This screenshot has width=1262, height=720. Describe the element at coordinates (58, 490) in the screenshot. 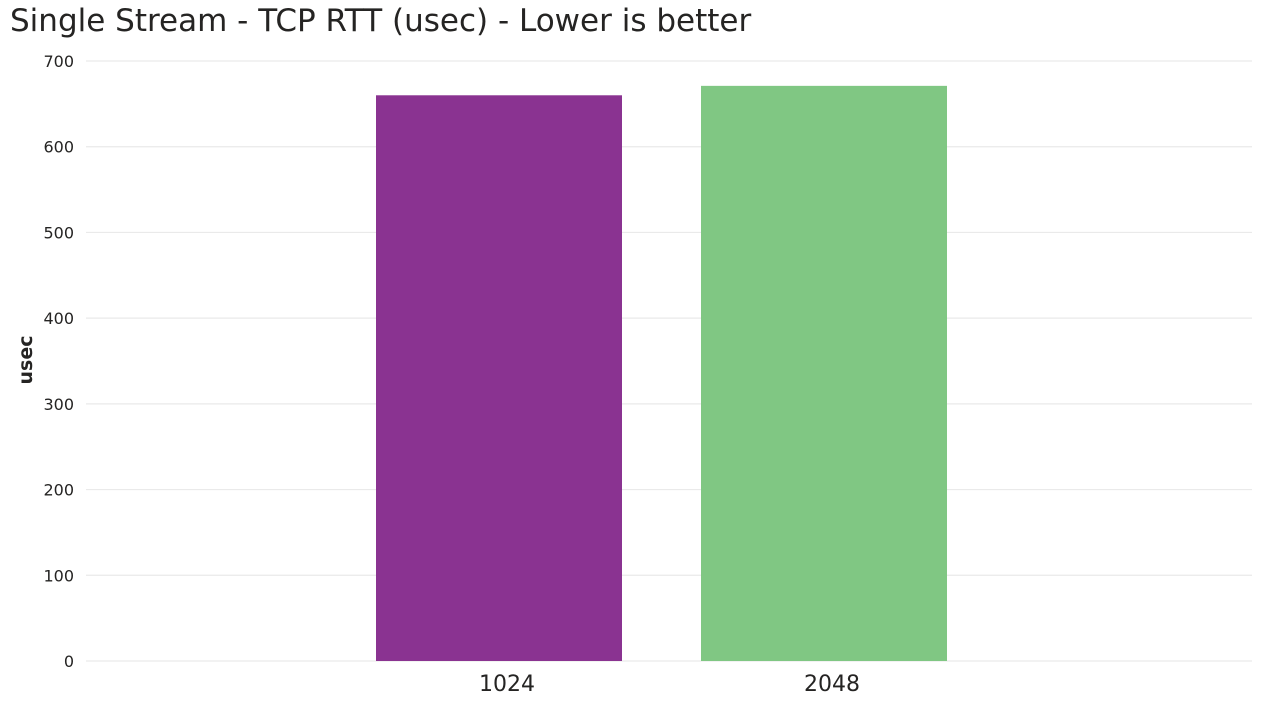

I see `y-tick-label: 200` at that location.